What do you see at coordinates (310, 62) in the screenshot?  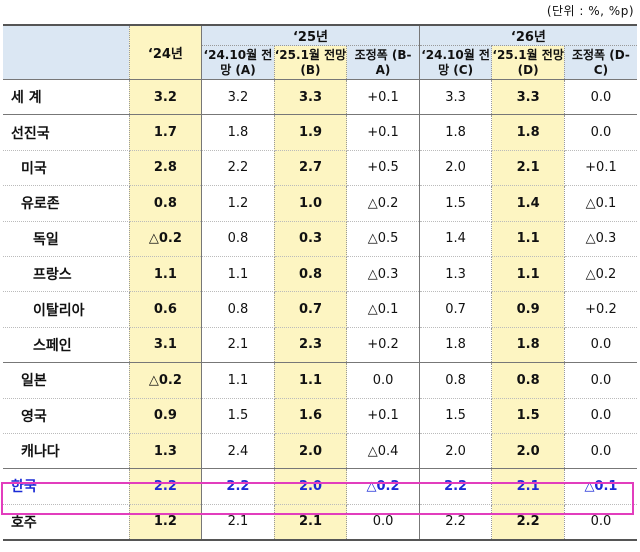 I see `header-sub: ‘25.1월 전망 (B)` at bounding box center [310, 62].